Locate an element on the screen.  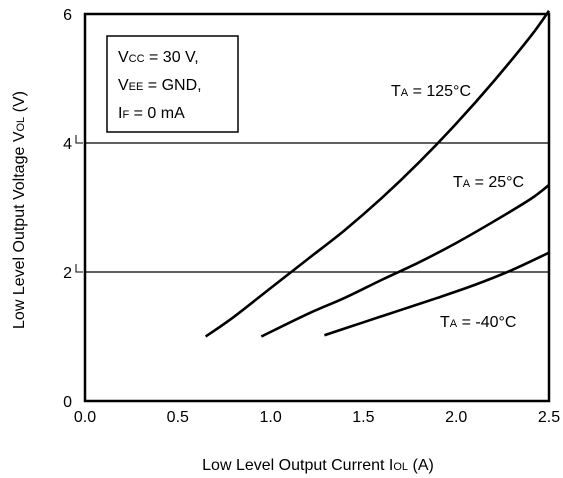
y-axis-ticks: 0 2 4 6 is located at coordinates (73, 209).